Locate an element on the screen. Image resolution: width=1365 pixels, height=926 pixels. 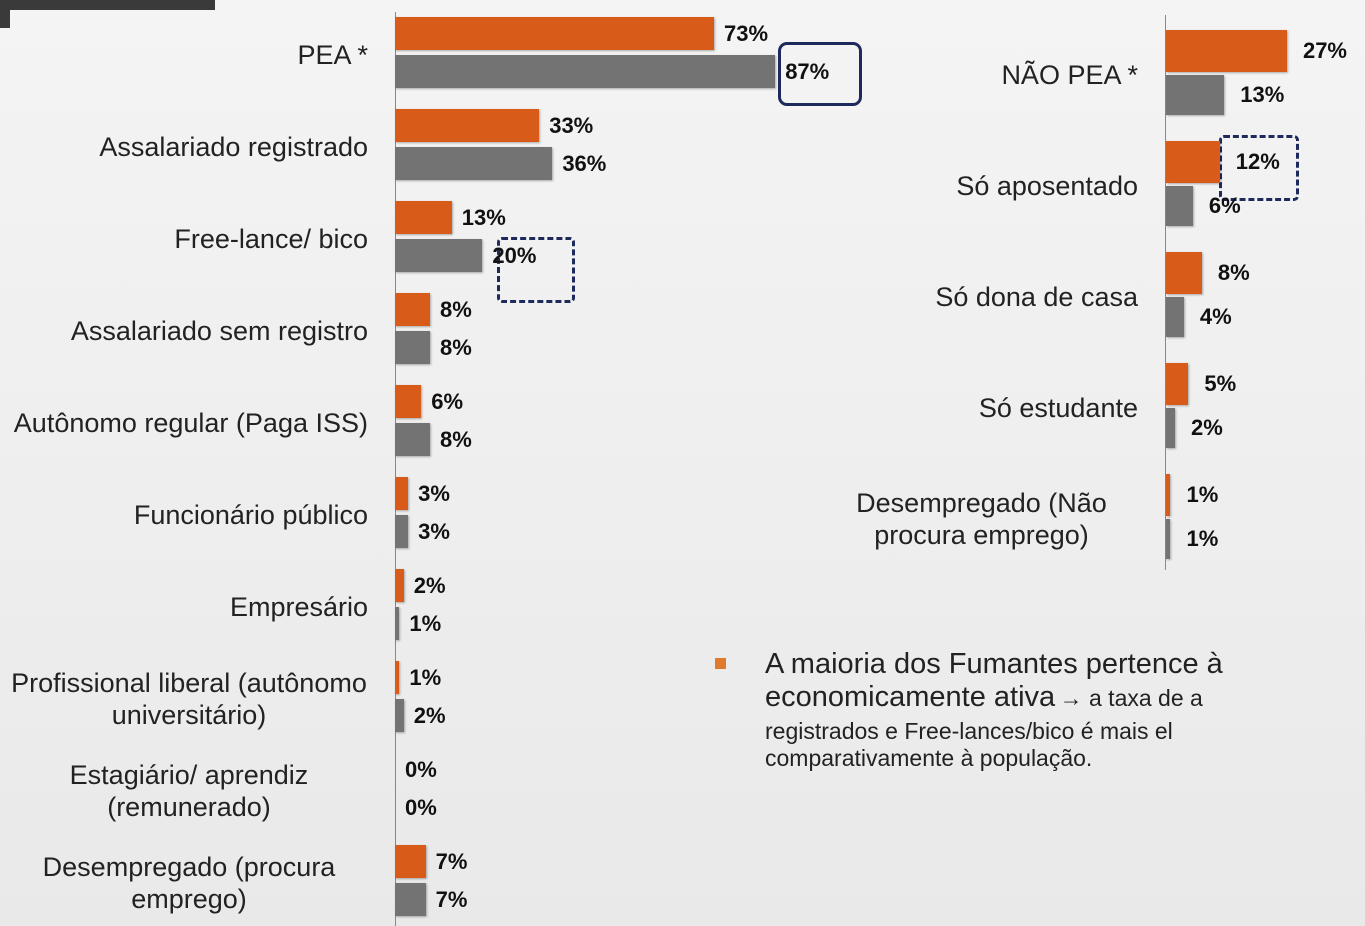
category-label: Desempregado (procura emprego) is located at coordinates (189, 883).